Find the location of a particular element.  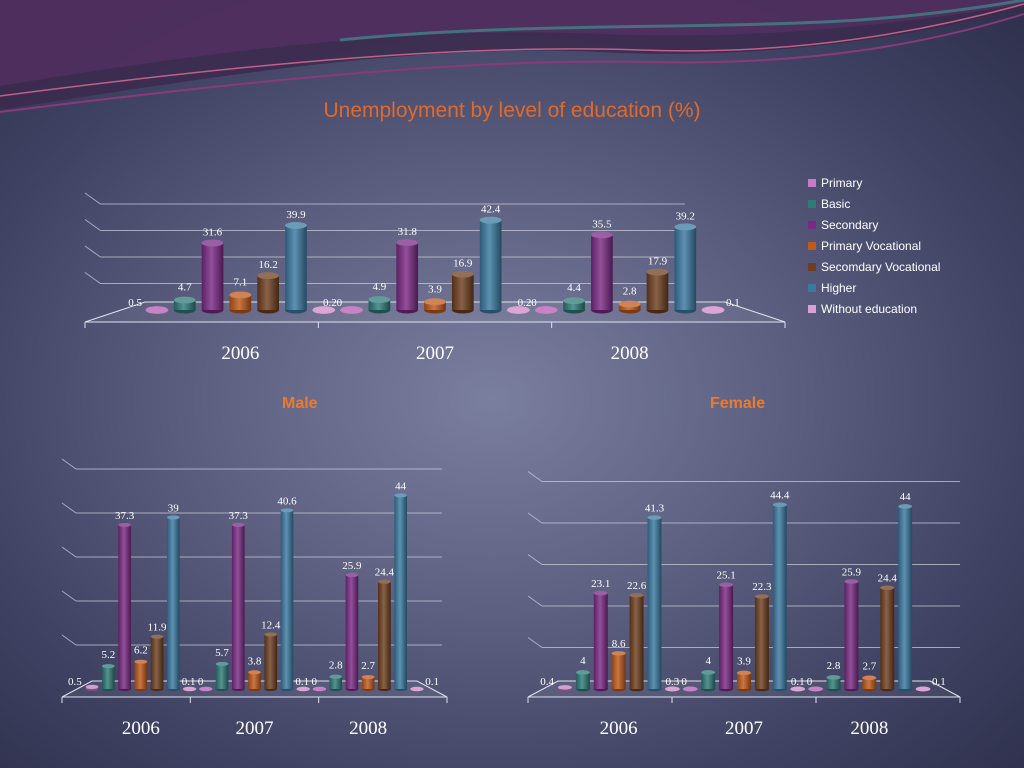

data-label: 4.9 is located at coordinates (380, 287).